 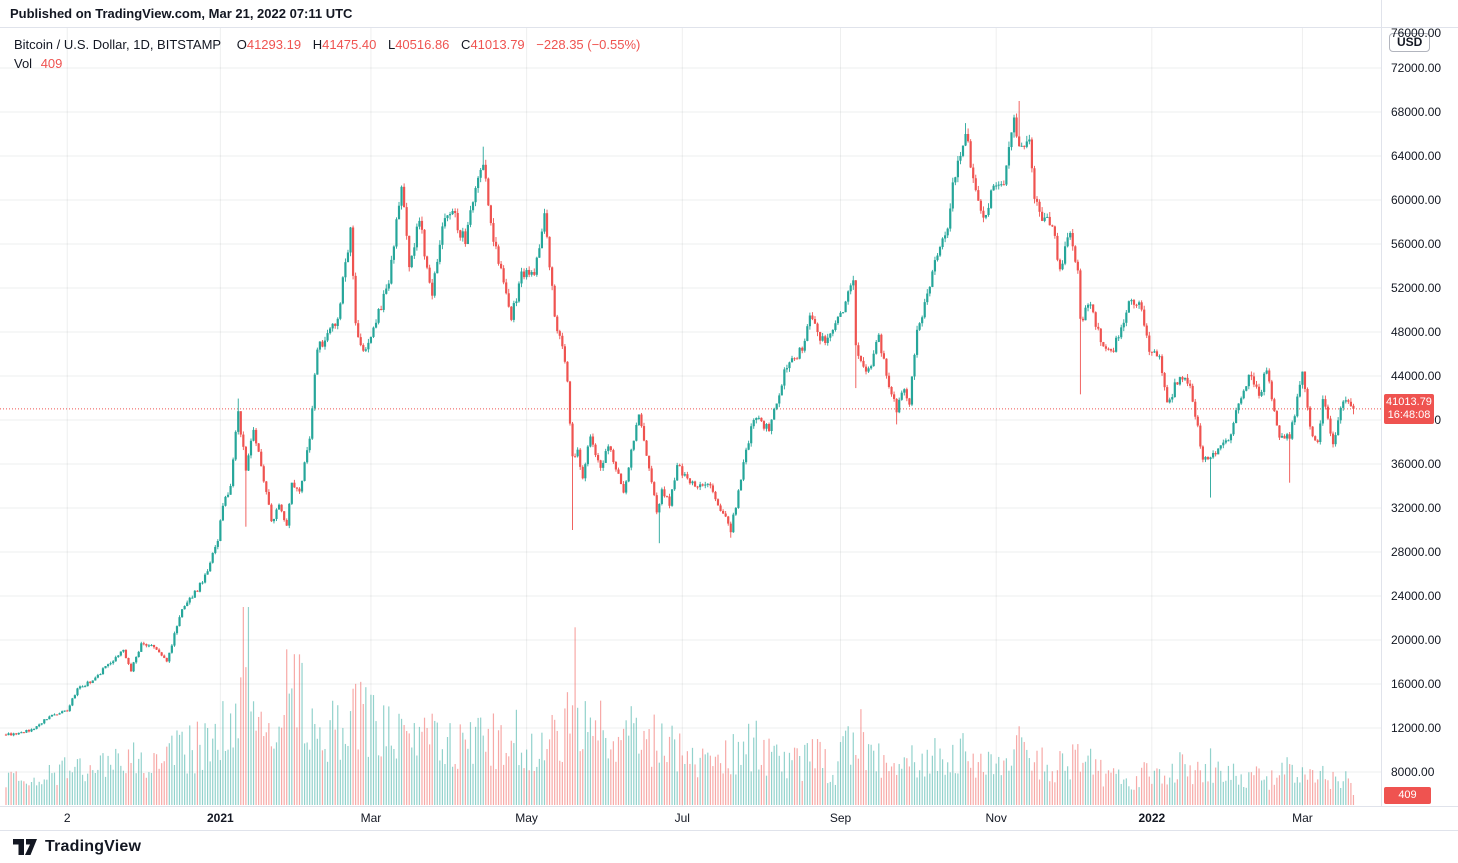 I want to click on ohlc-open-value: 41293.19, so click(x=274, y=44).